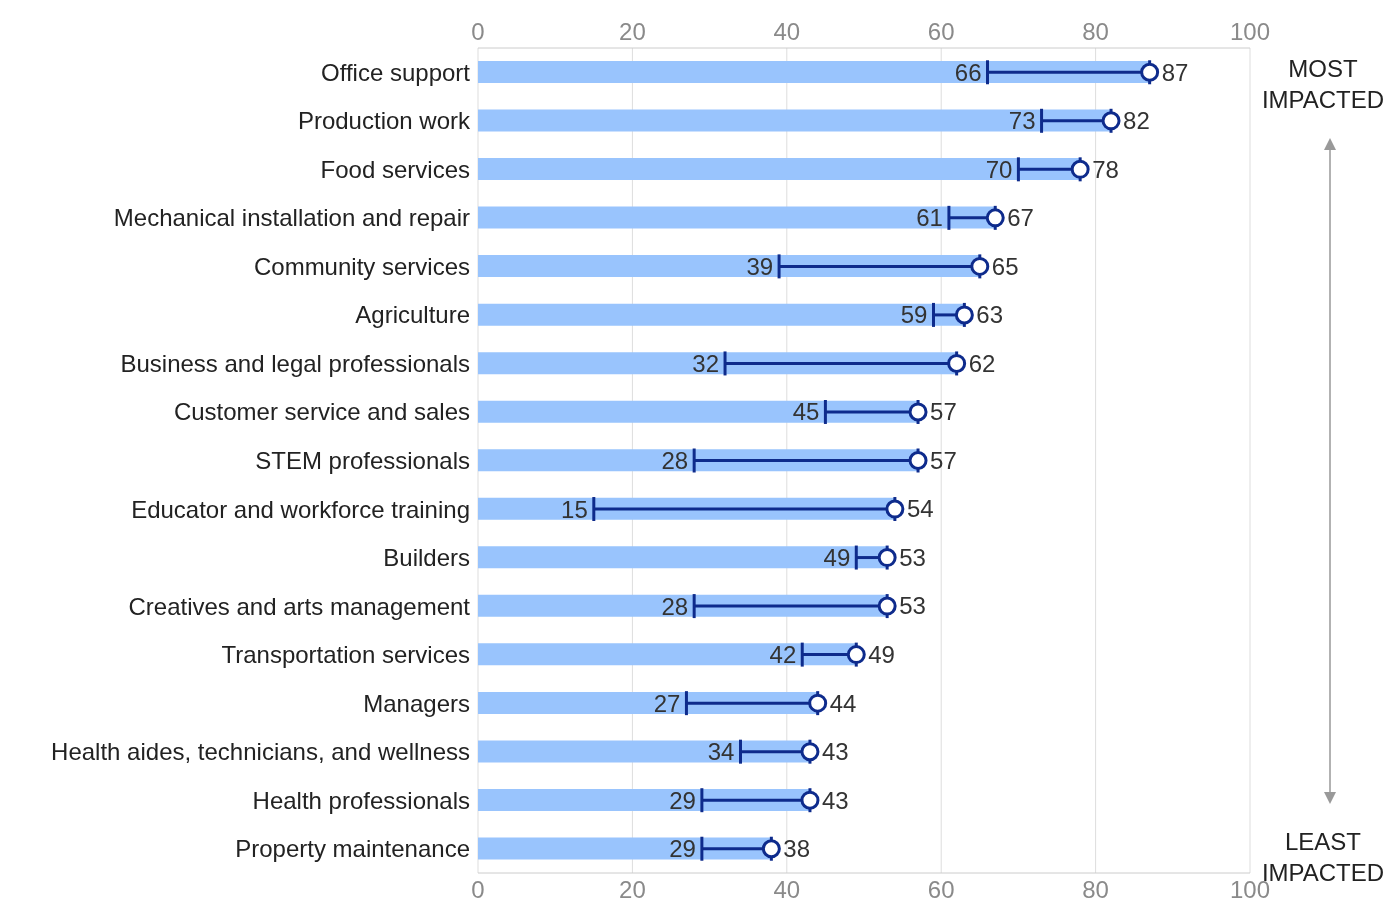  I want to click on data-label: 44, so click(843, 703).